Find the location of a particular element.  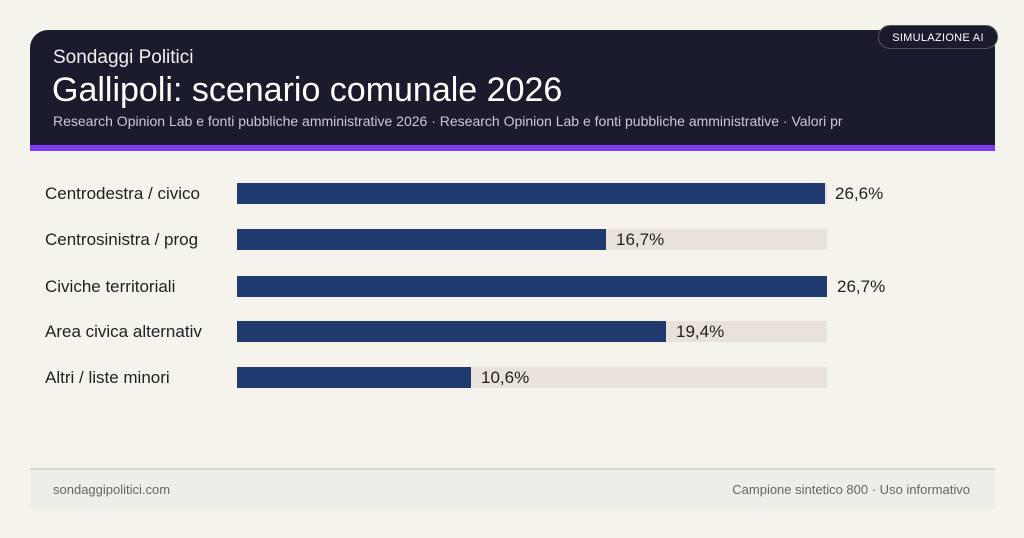

chart-row: Altri / liste minori 10,6% is located at coordinates (512, 378).